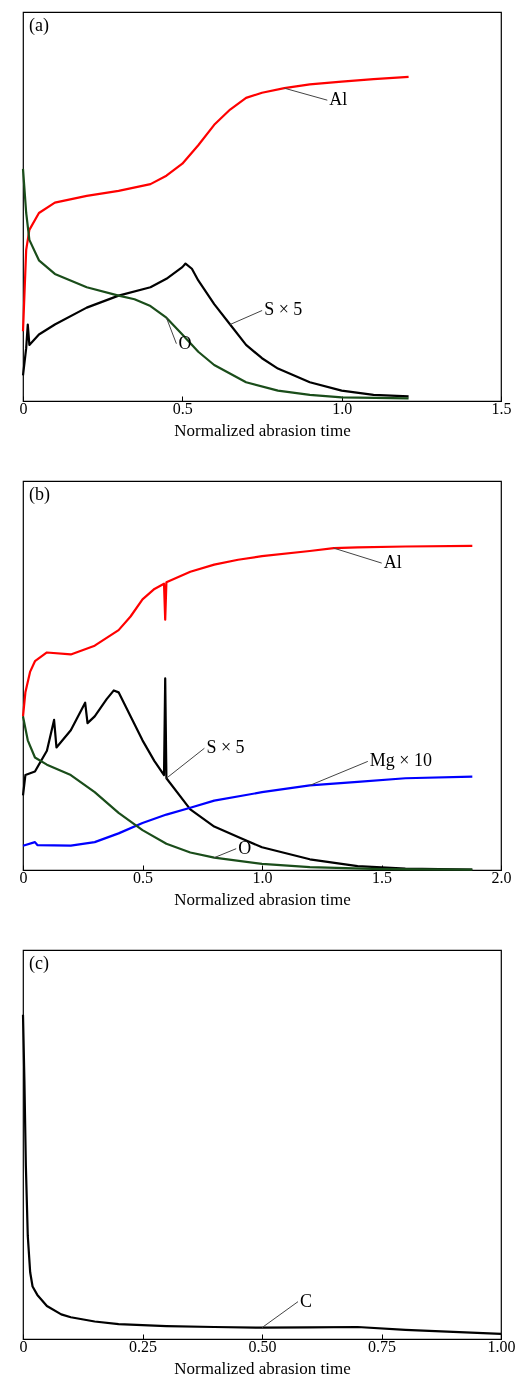 This screenshot has height=1394, width=521. Describe the element at coordinates (262, 1346) in the screenshot. I see `x-tick-label: 0.50` at that location.